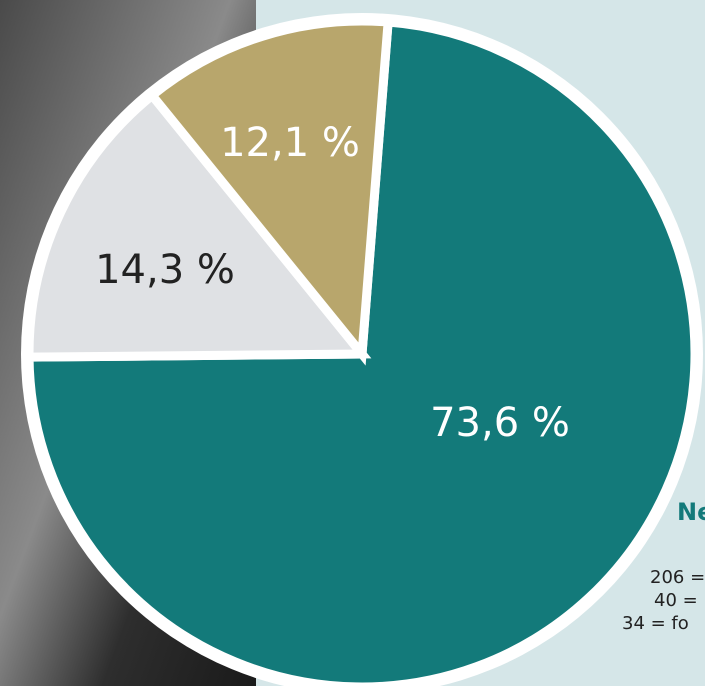 The image size is (705, 686). Describe the element at coordinates (165, 270) in the screenshot. I see `slice-label: 14,3 %` at that location.